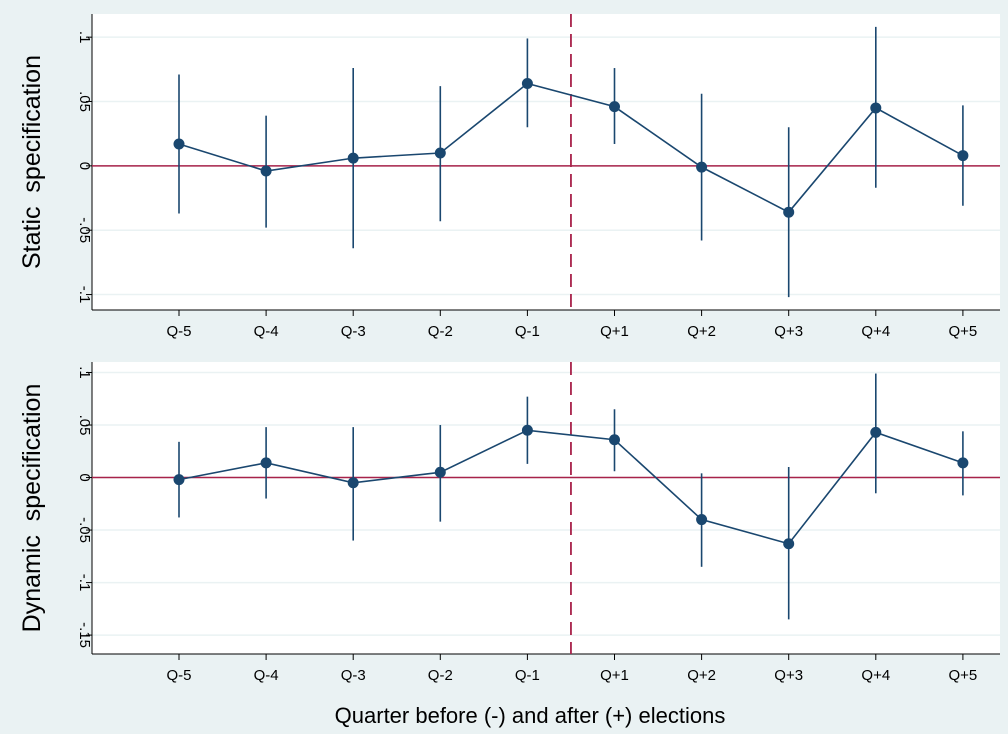 Image resolution: width=1008 pixels, height=734 pixels. Describe the element at coordinates (84, 635) in the screenshot. I see `y-tick-label: -.15` at that location.